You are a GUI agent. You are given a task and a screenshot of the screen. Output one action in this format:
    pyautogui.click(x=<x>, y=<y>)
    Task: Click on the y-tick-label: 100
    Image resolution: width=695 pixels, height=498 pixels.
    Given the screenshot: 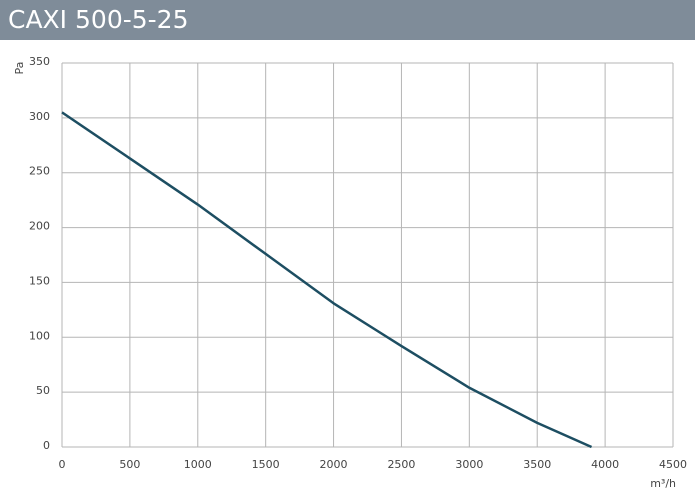 What is the action you would take?
    pyautogui.click(x=39, y=335)
    